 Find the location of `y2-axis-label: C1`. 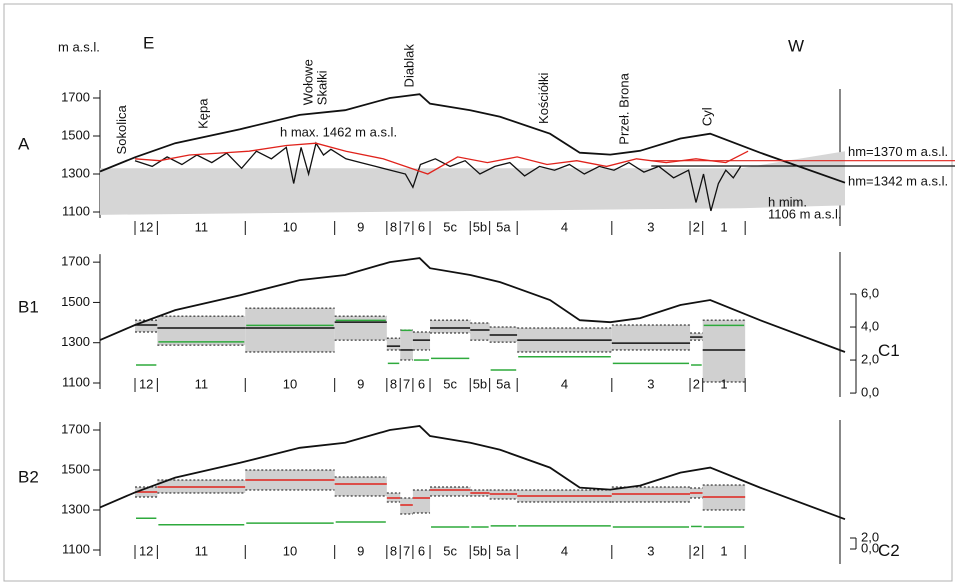

y2-axis-label: C1 is located at coordinates (889, 350).